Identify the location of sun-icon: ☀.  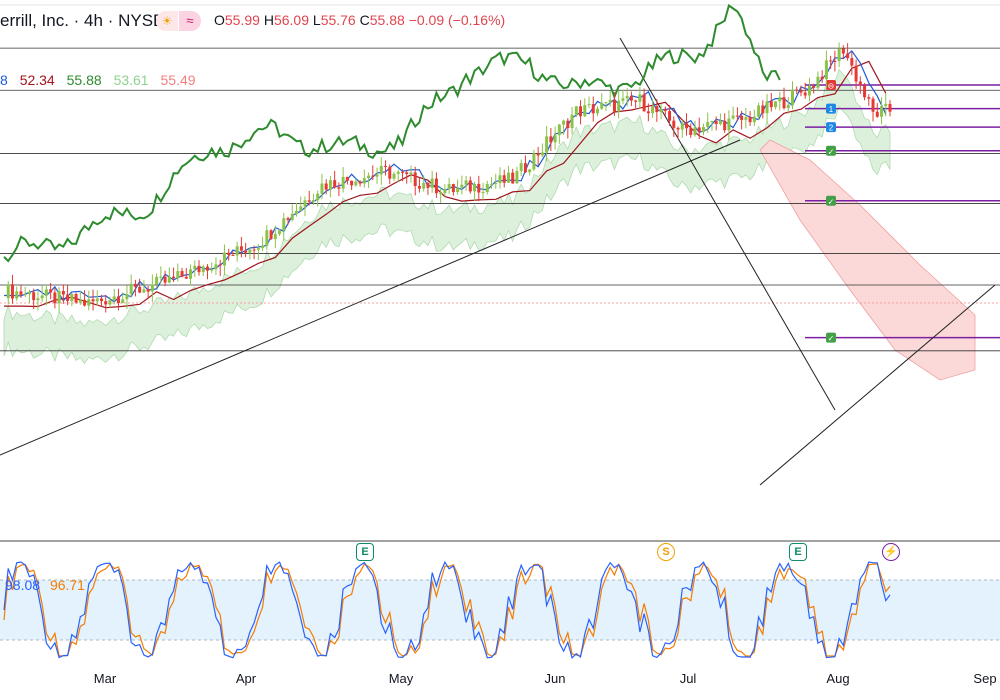
(167, 21).